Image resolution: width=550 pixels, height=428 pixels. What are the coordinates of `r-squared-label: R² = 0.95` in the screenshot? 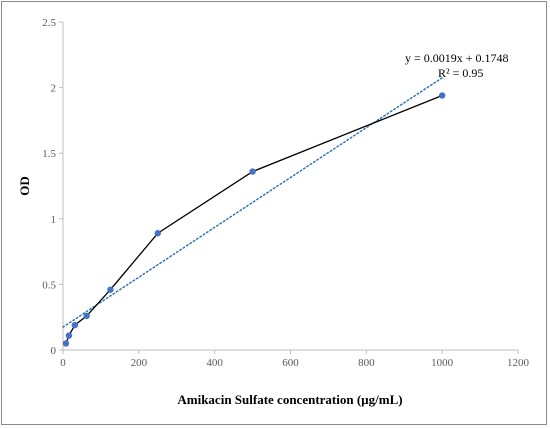 It's located at (460, 73).